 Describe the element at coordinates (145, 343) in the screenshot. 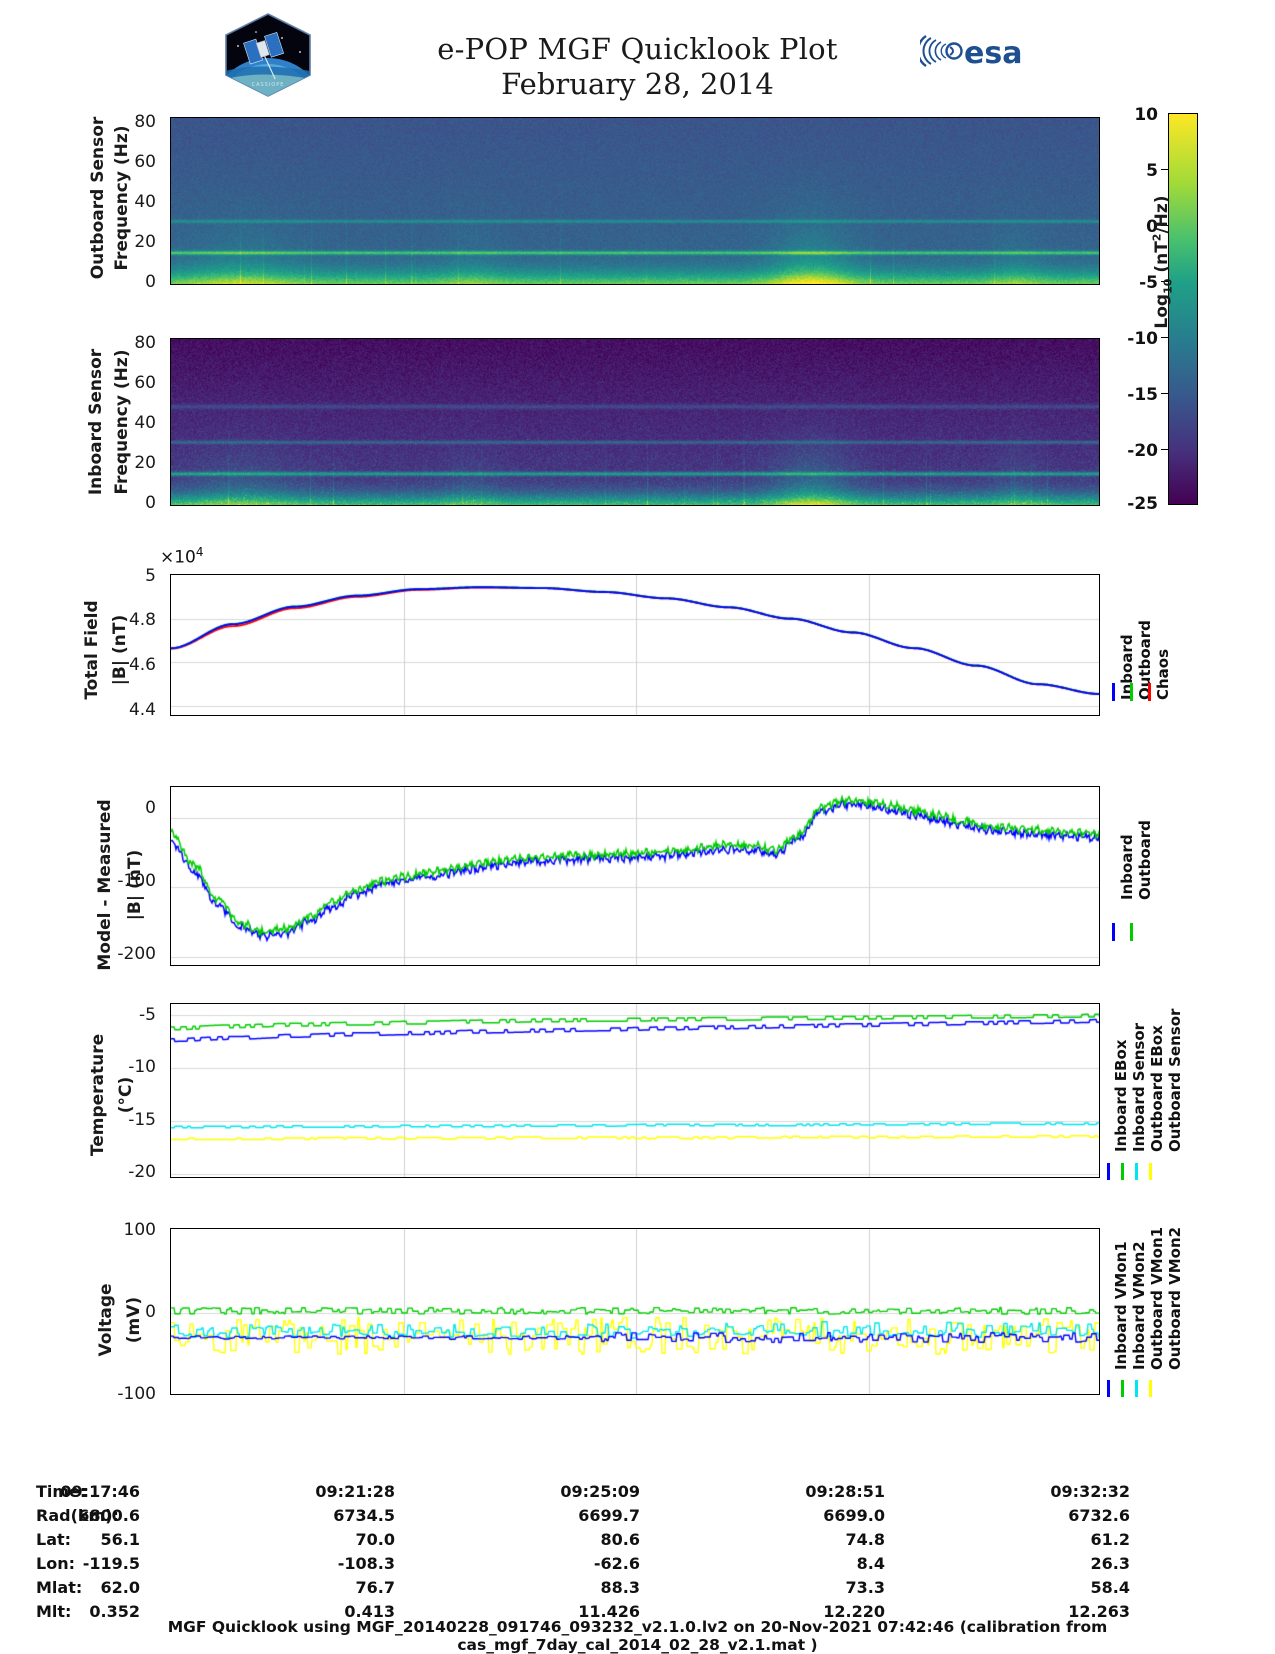

I see `inboard-ytick-80: 80` at that location.